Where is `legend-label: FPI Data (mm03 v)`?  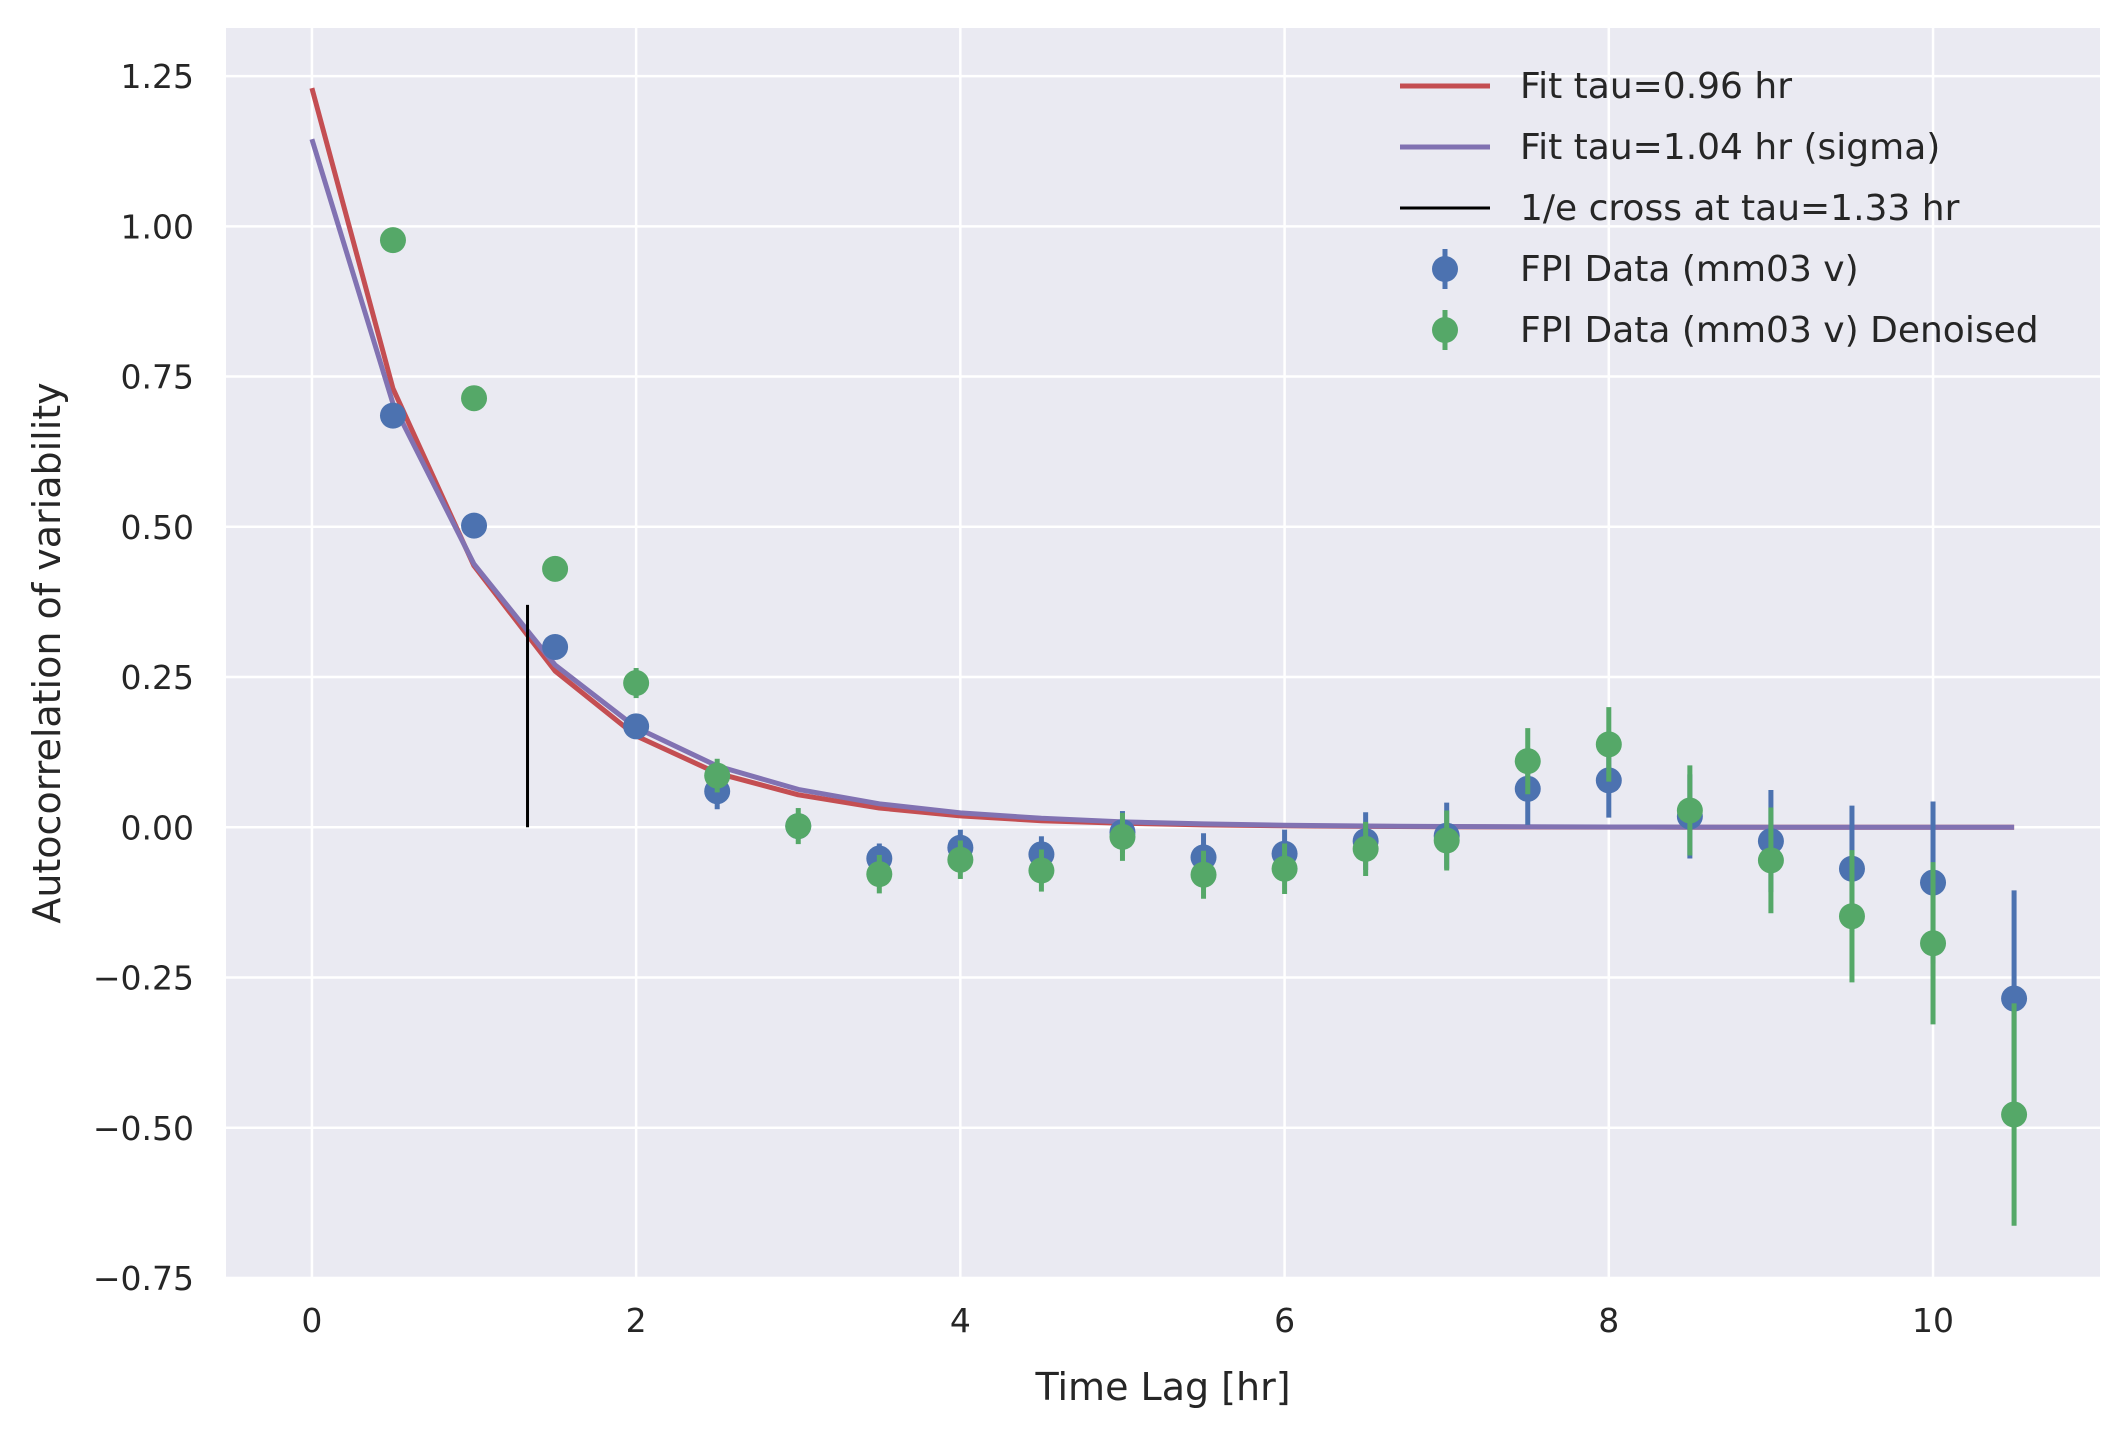
legend-label: FPI Data (mm03 v) is located at coordinates (1689, 269).